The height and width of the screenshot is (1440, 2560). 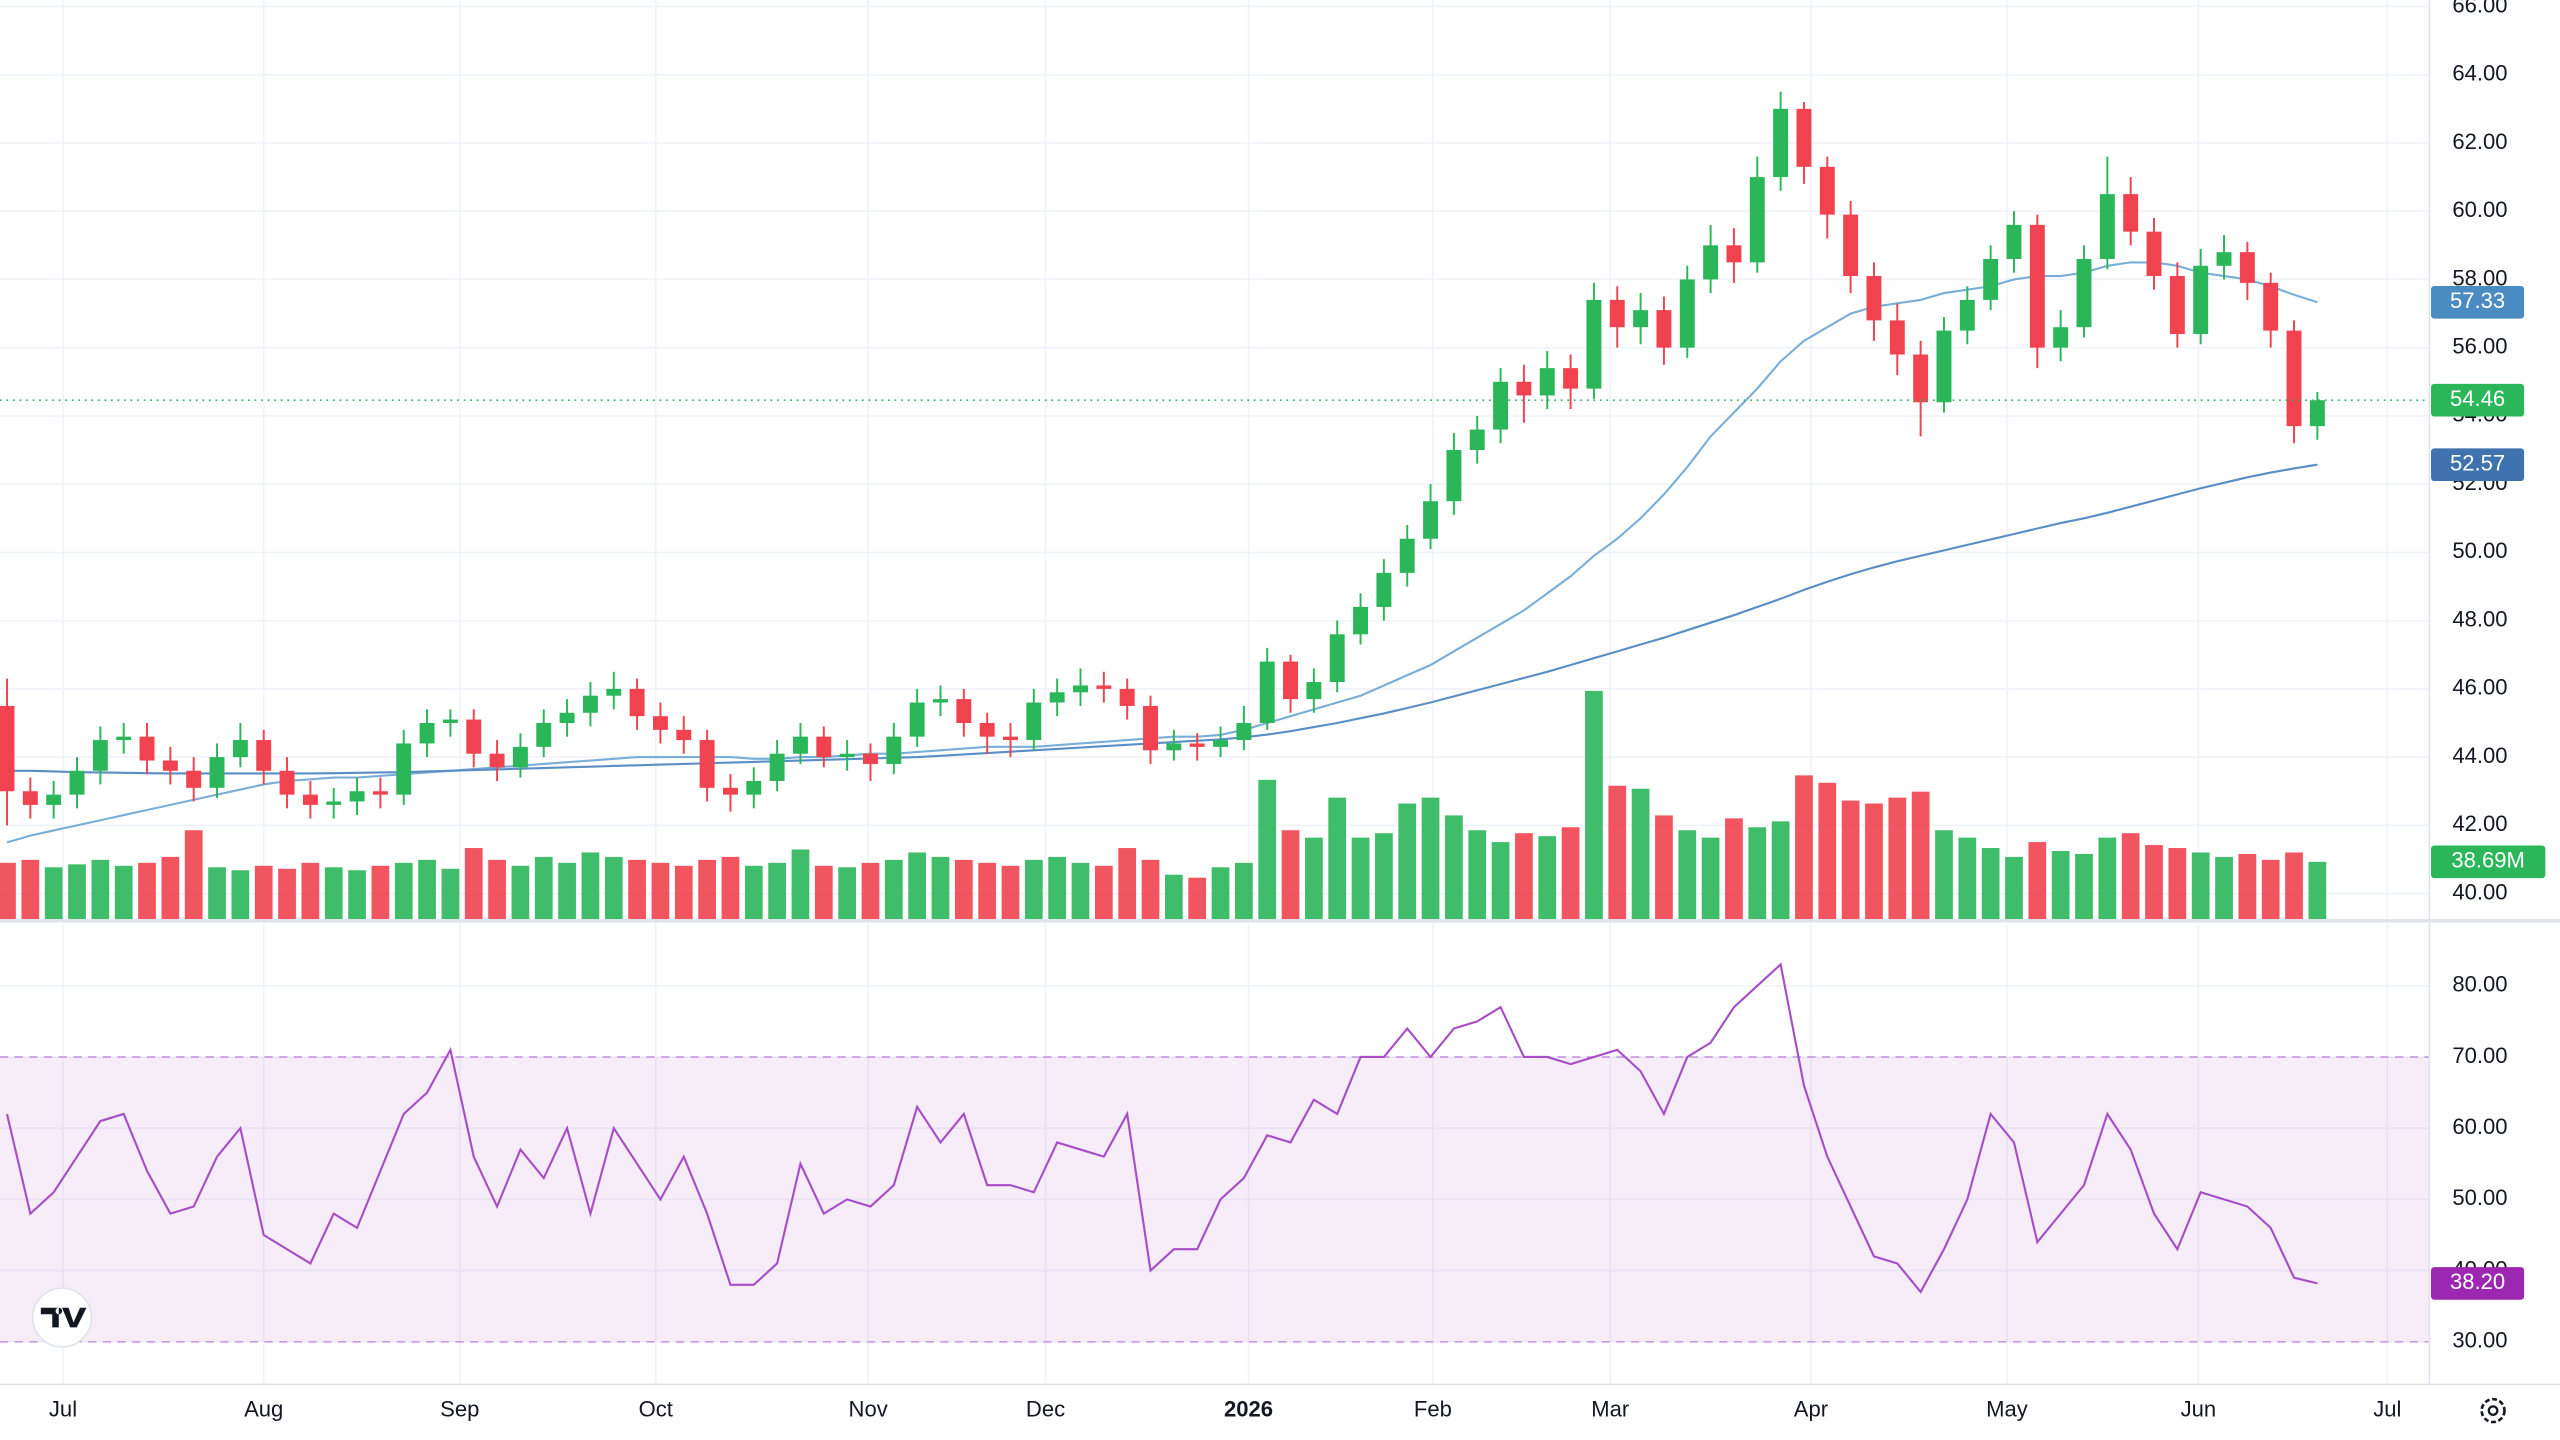 I want to click on x-tick-label: Sep, so click(x=459, y=1408).